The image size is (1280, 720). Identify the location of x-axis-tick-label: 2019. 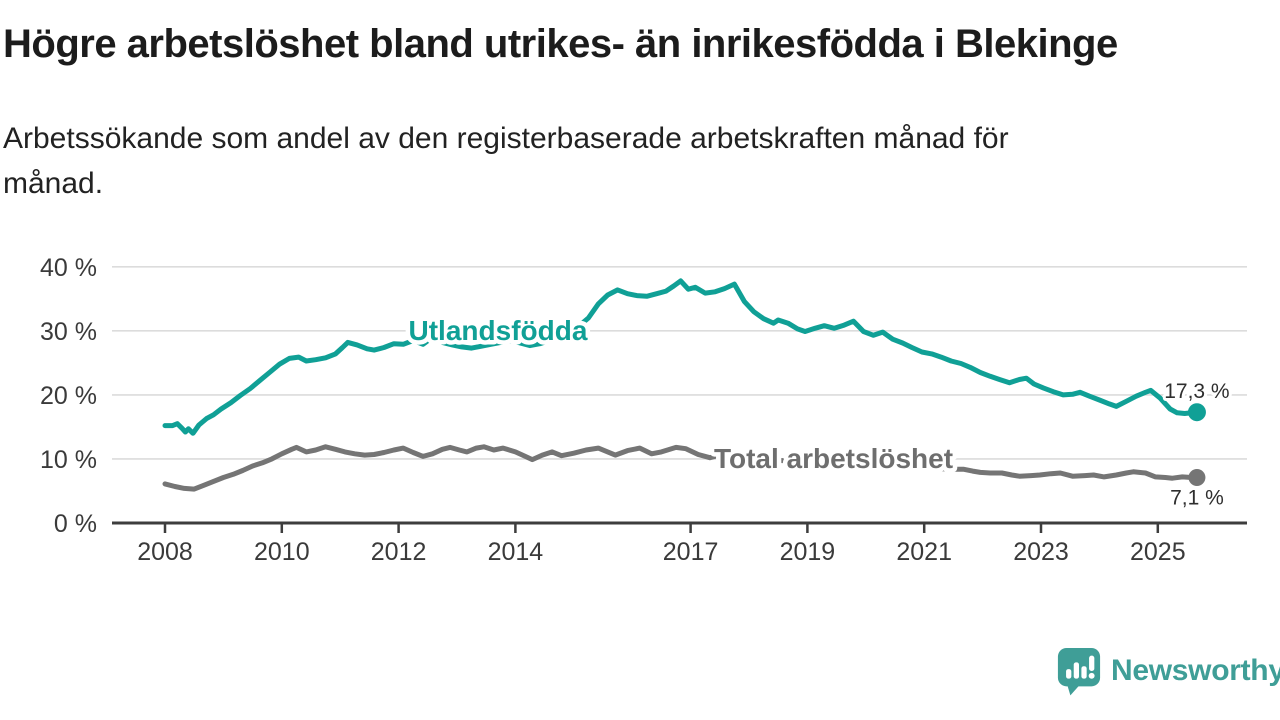
(808, 552).